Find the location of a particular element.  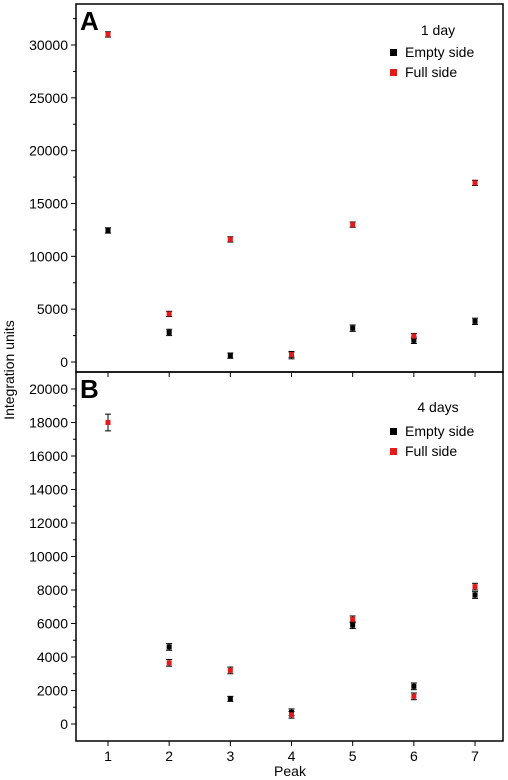

legend-title: 1 day is located at coordinates (438, 30).